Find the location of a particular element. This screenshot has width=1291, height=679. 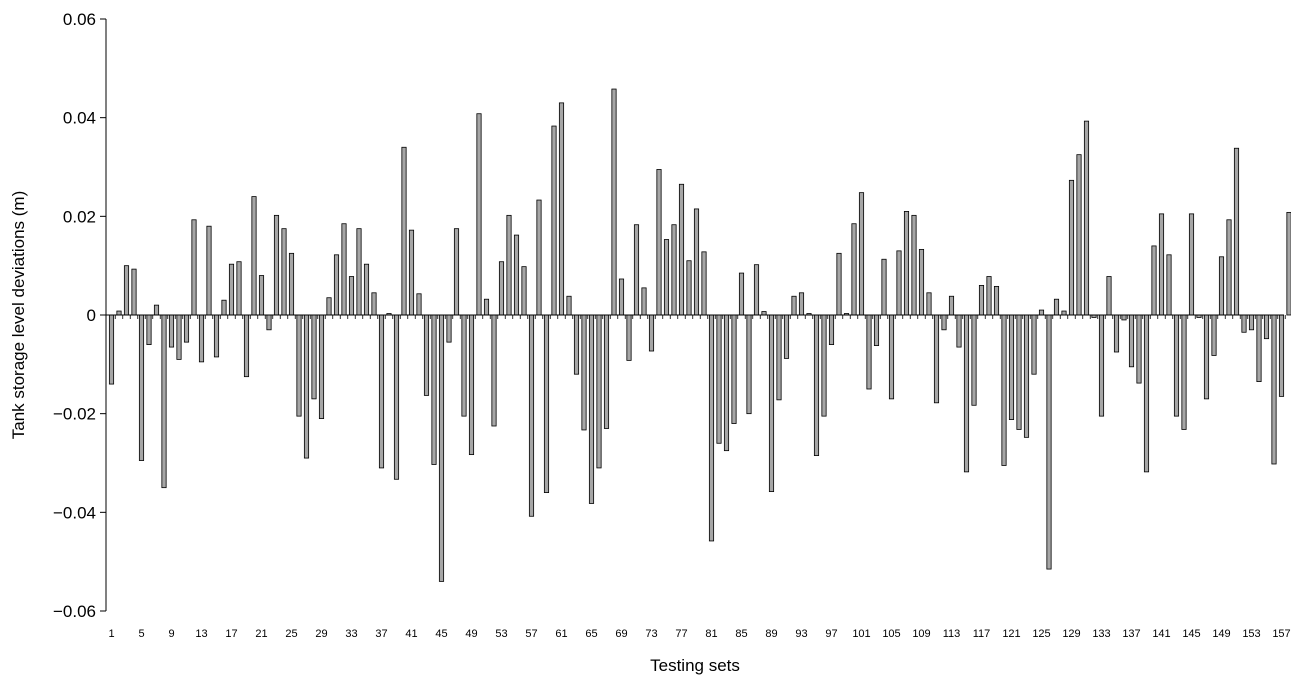

x-tick-label: 57 is located at coordinates (531, 634).